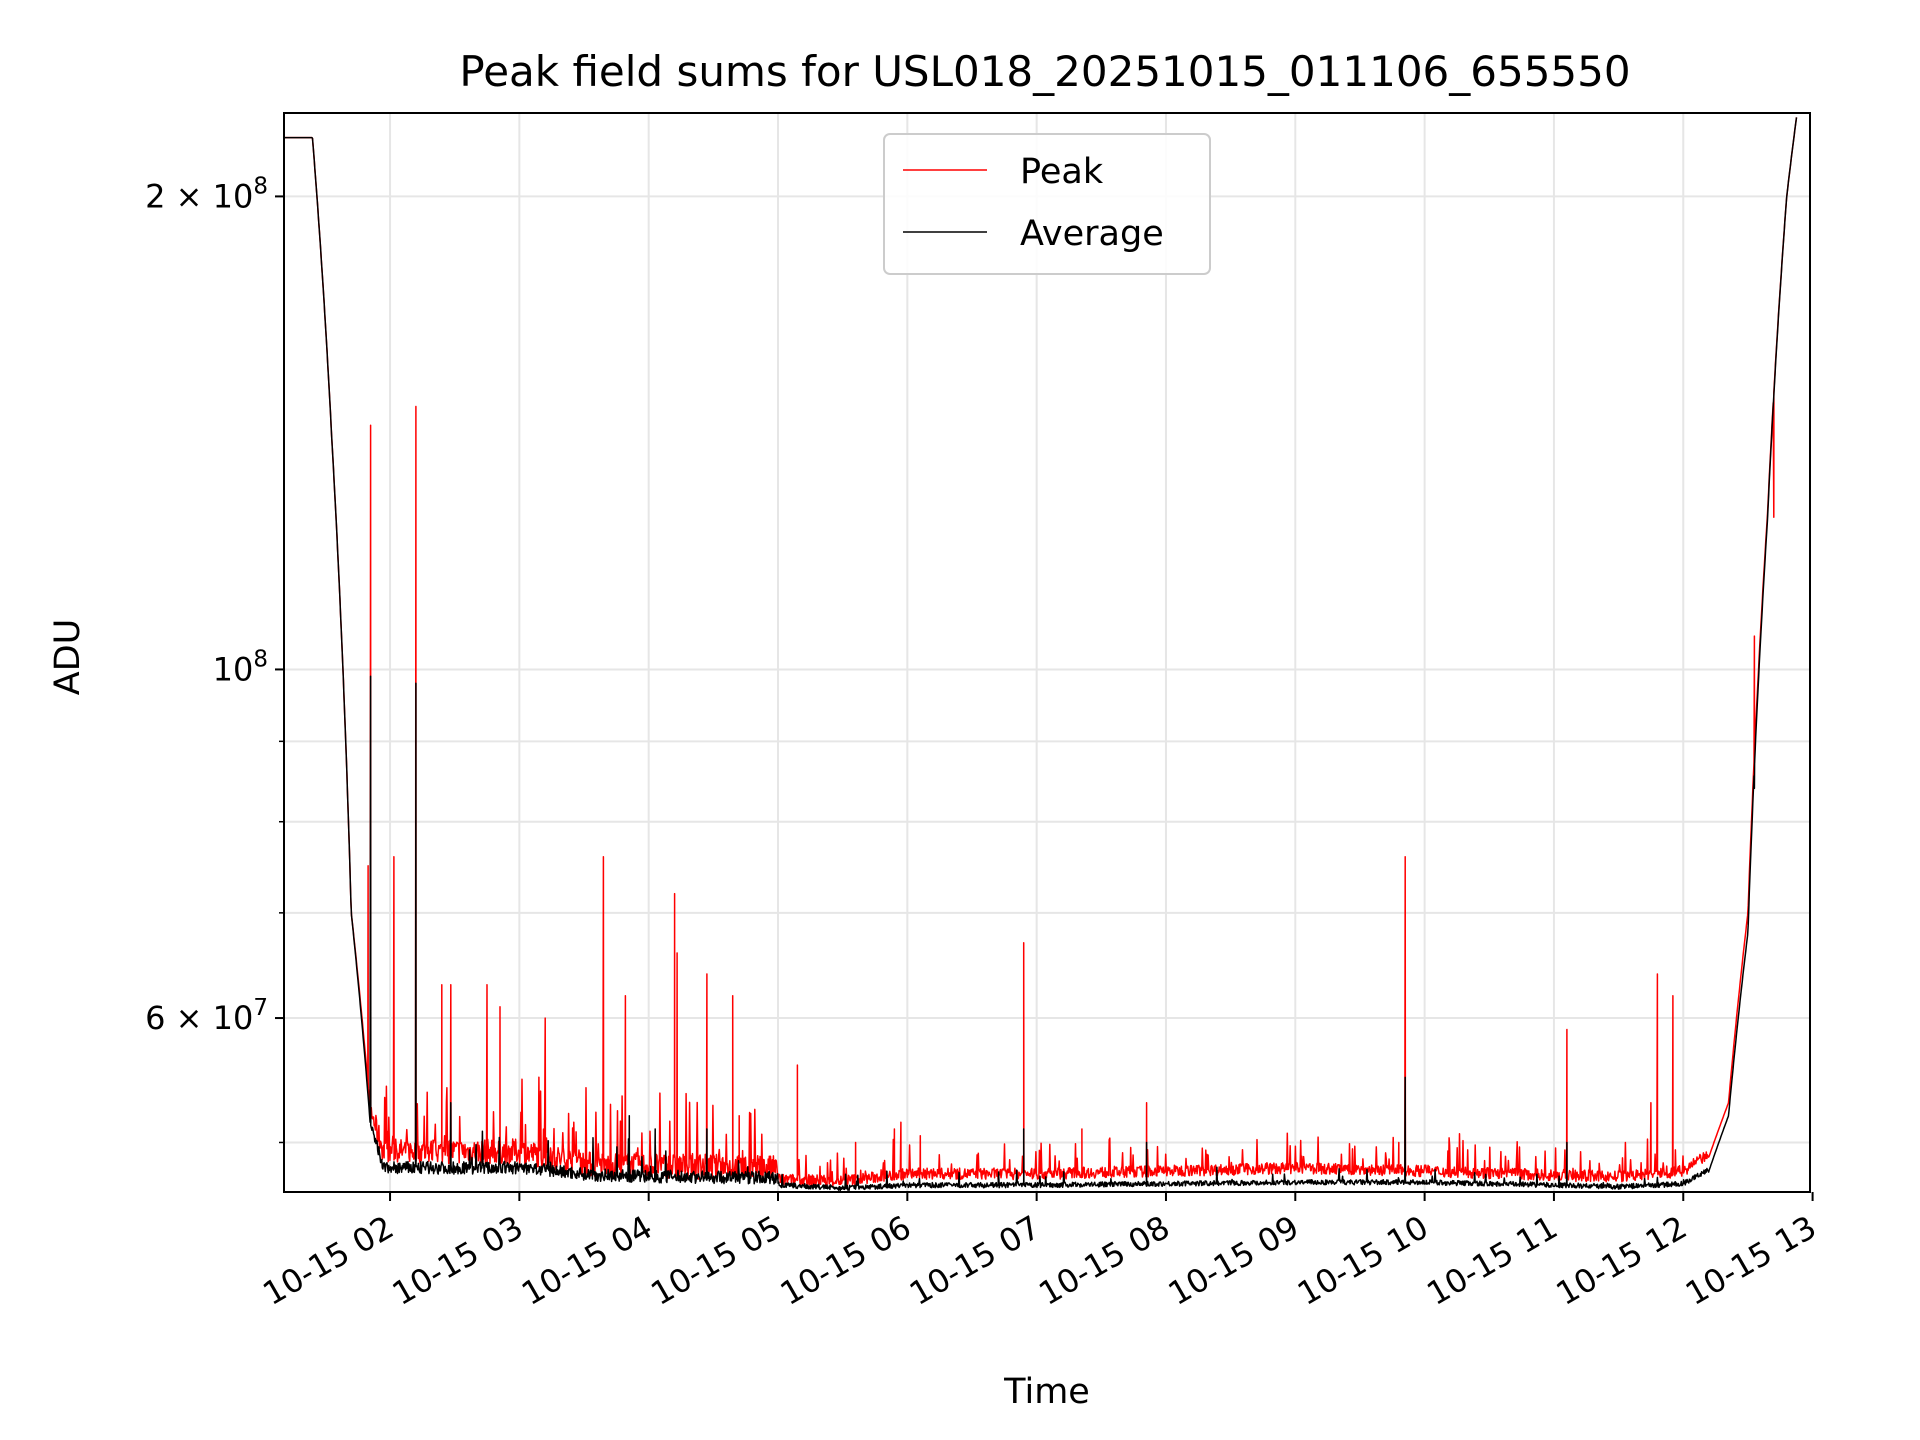 This screenshot has height=1440, width=1920. I want to click on y-axis-label: ADU, so click(68, 657).